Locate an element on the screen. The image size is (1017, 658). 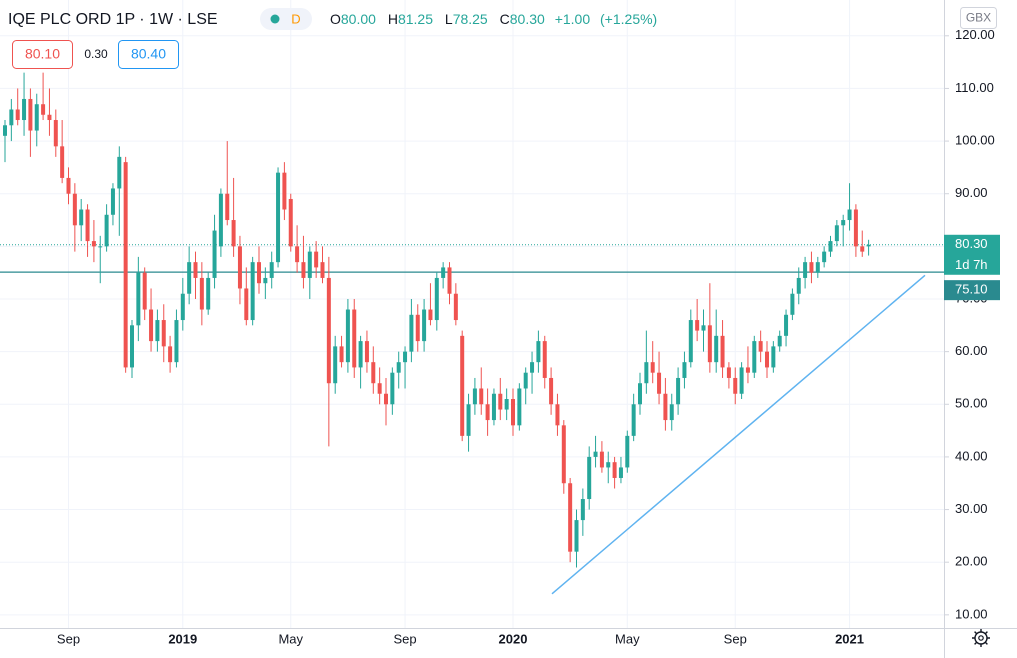
currency: GBX is located at coordinates (978, 18).